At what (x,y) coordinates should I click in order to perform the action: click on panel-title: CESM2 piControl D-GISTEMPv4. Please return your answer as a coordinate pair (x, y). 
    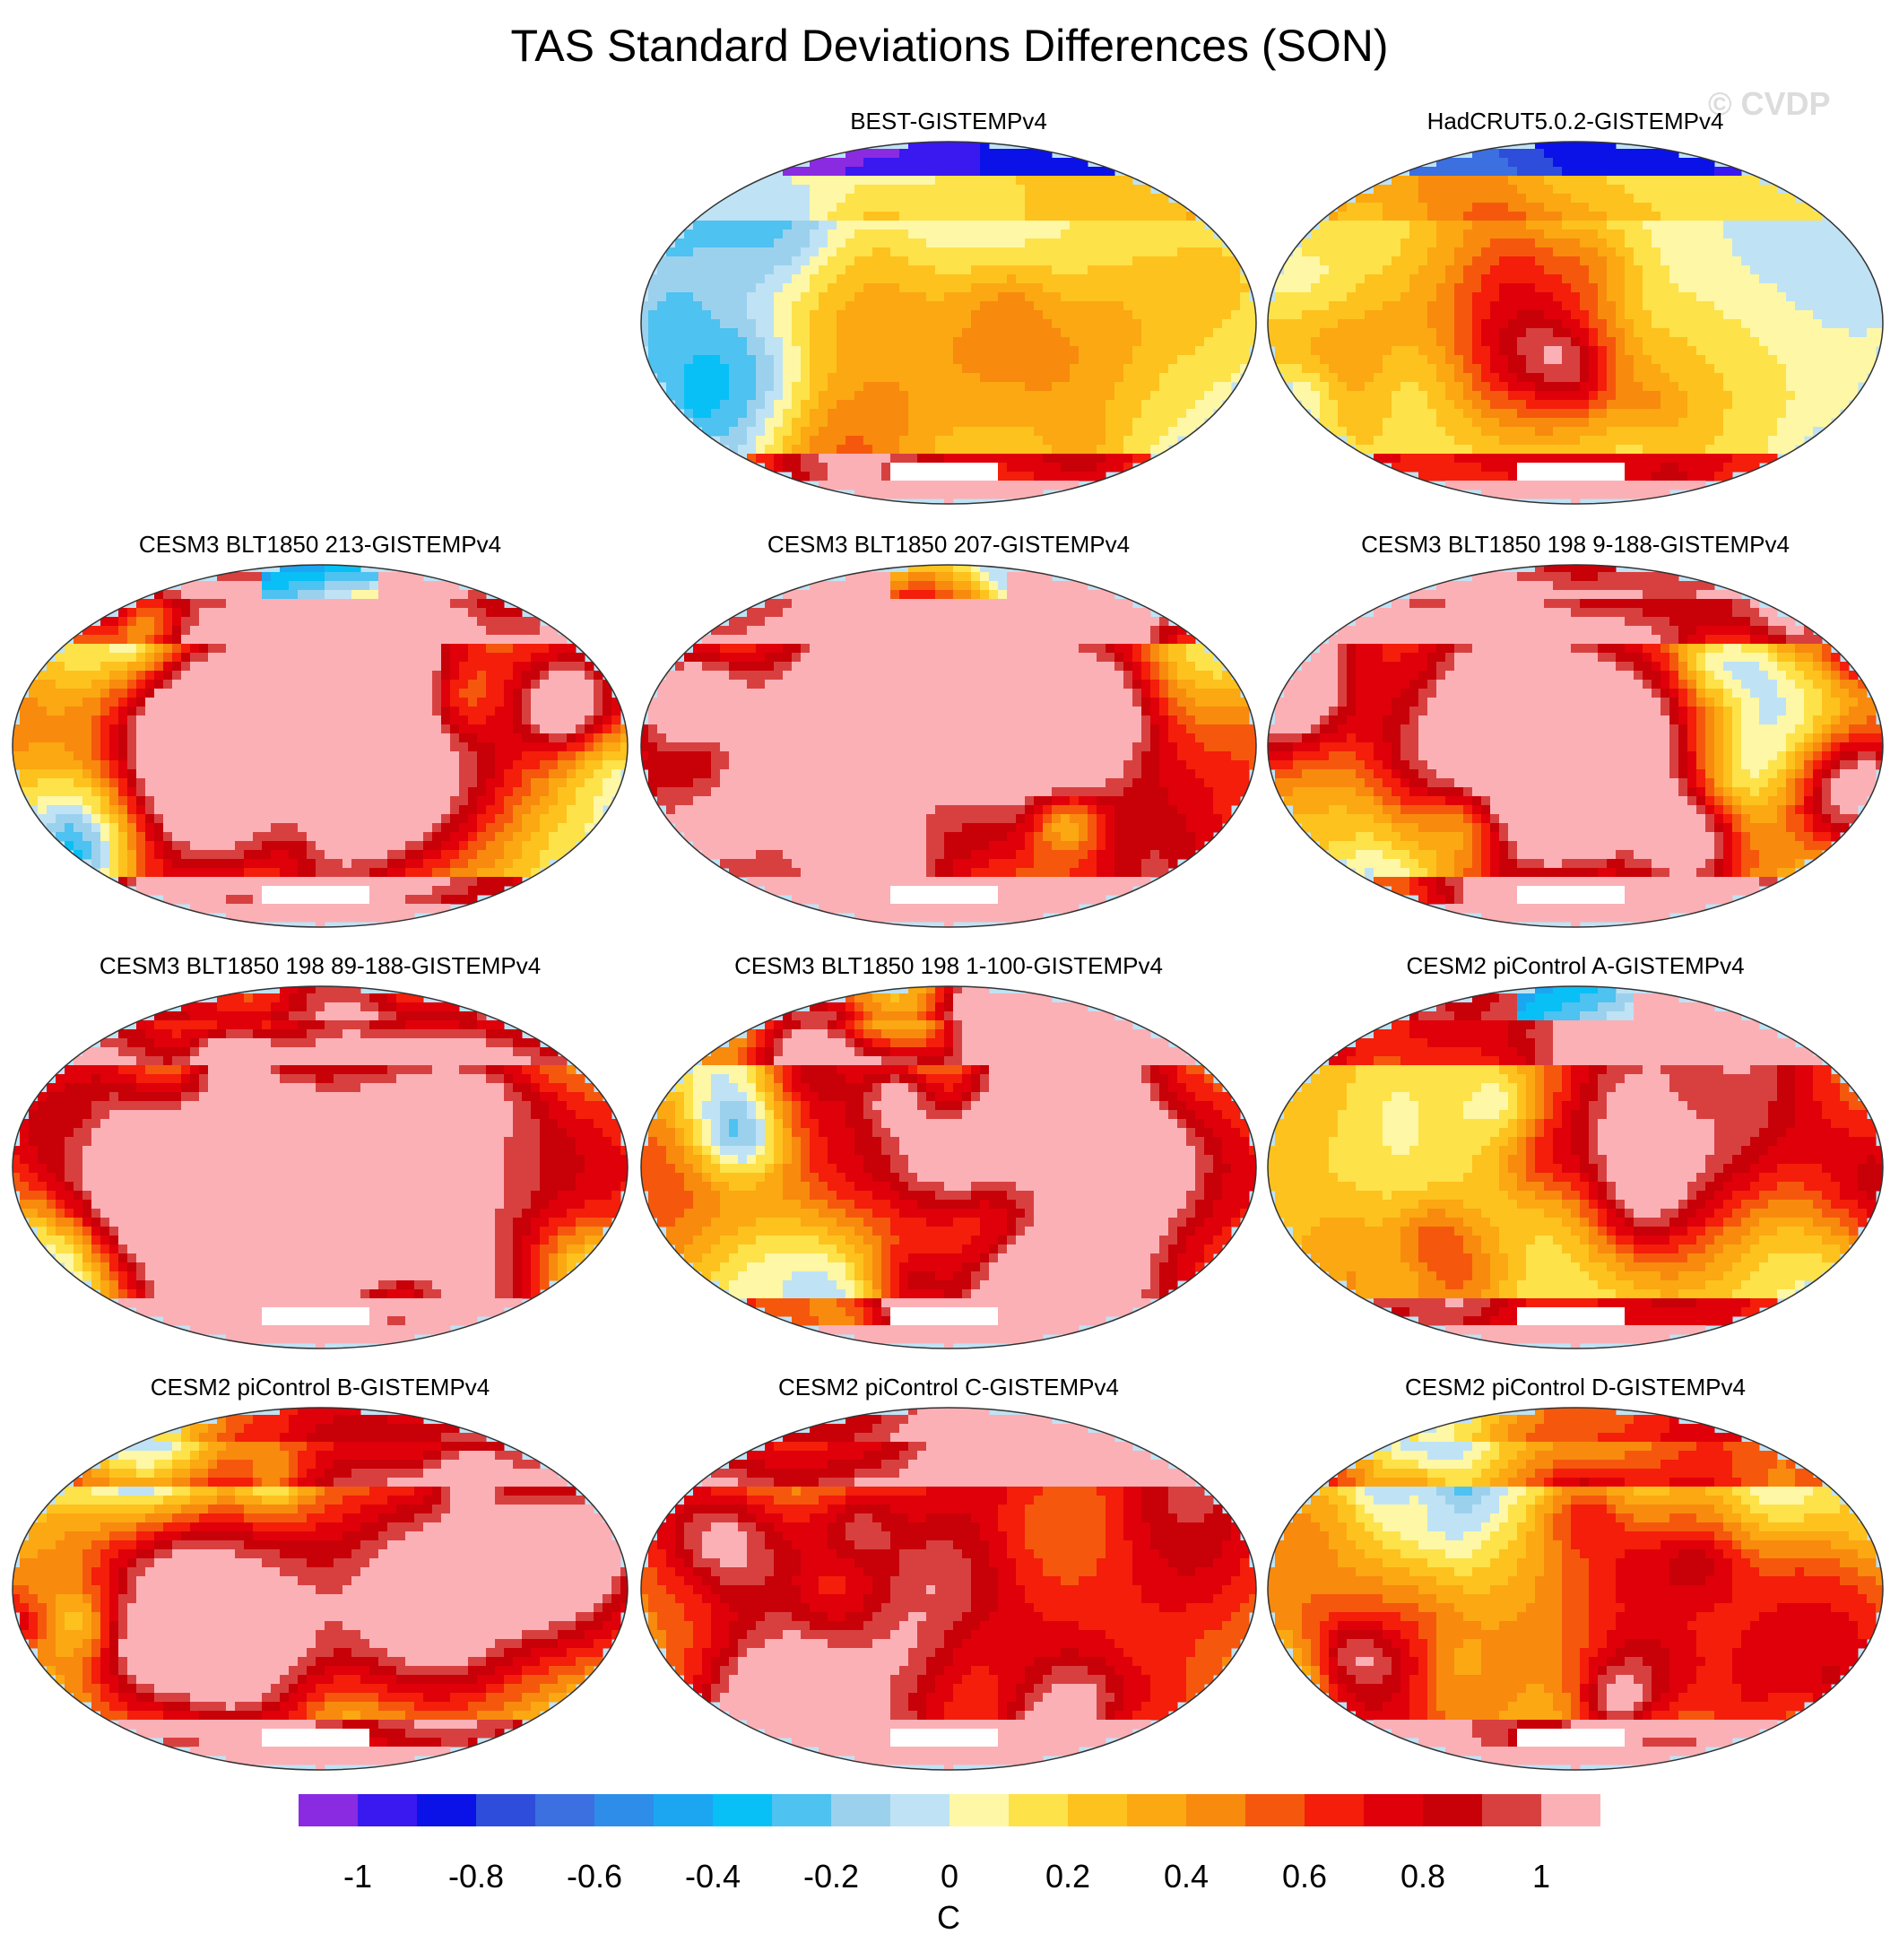
    Looking at the image, I should click on (1575, 1387).